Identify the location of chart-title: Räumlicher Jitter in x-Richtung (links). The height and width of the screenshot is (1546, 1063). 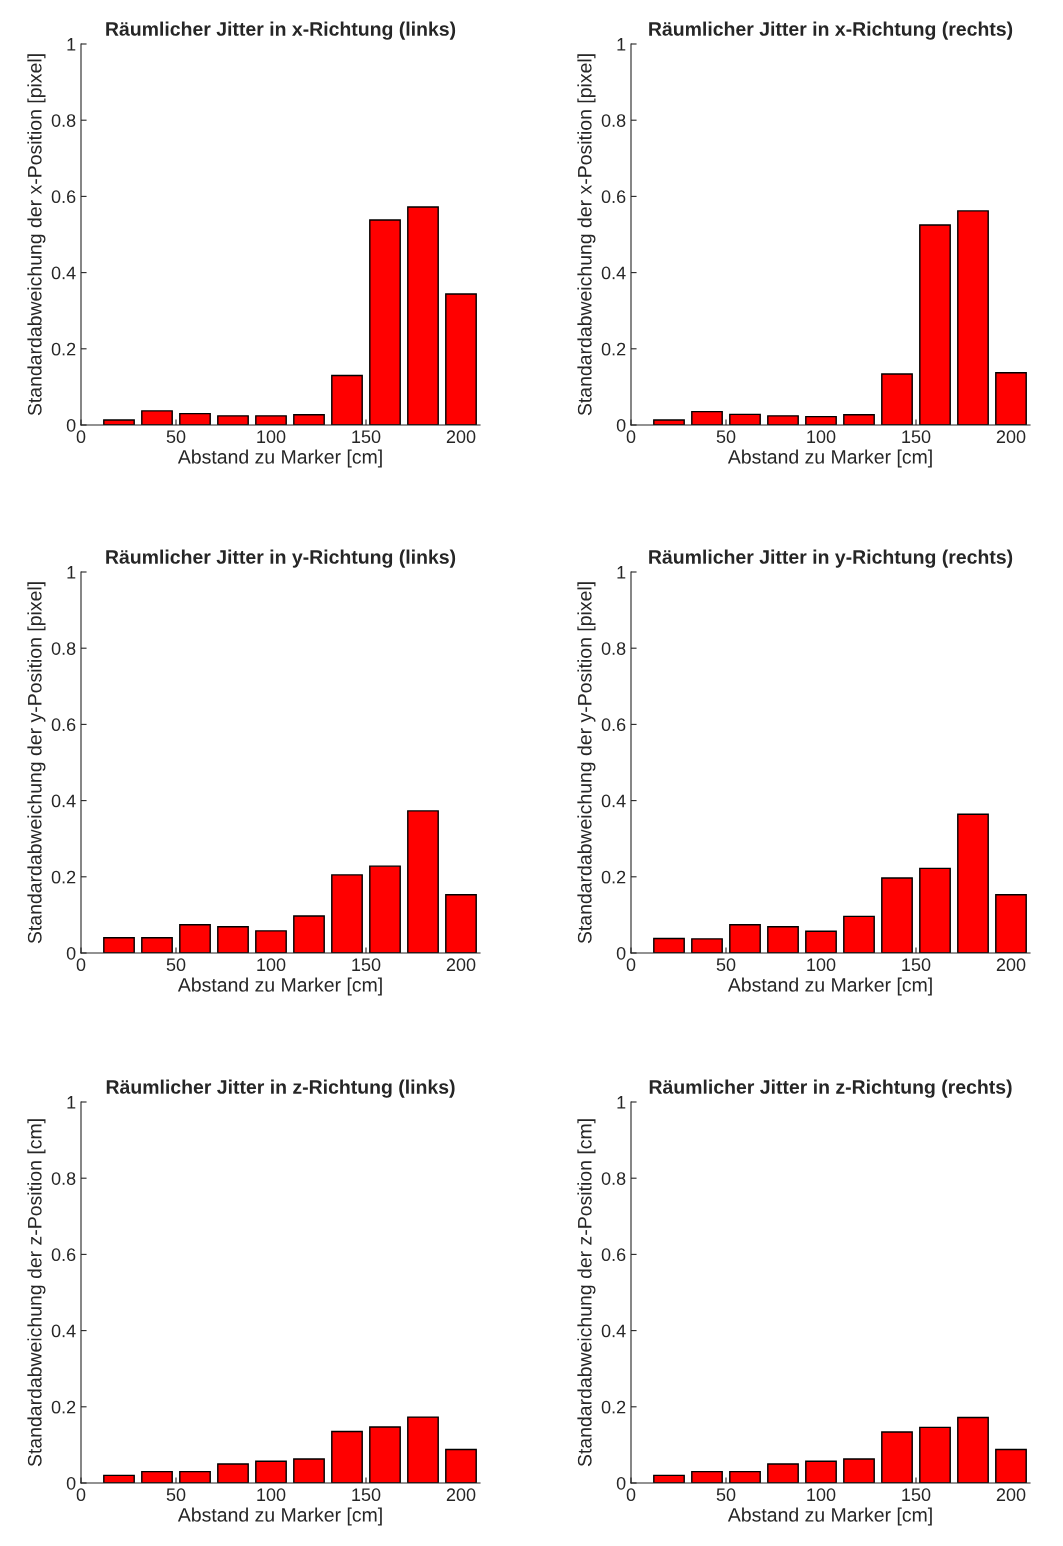
(281, 30).